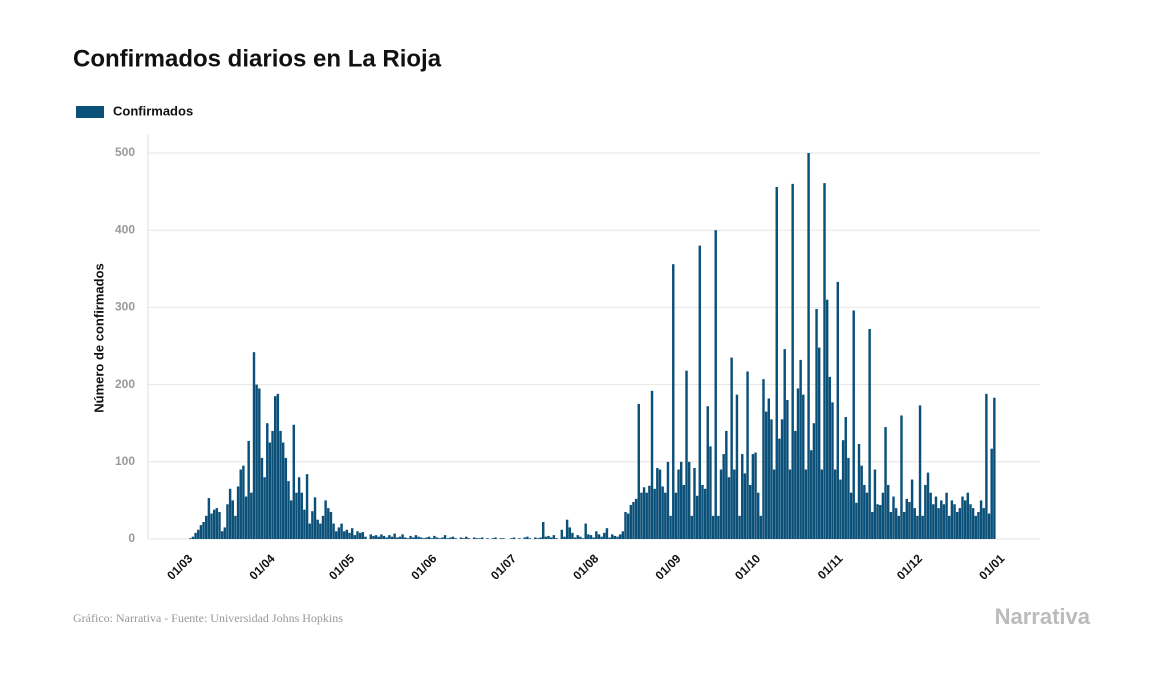  What do you see at coordinates (667, 566) in the screenshot?
I see `x-tick-label: 01/09` at bounding box center [667, 566].